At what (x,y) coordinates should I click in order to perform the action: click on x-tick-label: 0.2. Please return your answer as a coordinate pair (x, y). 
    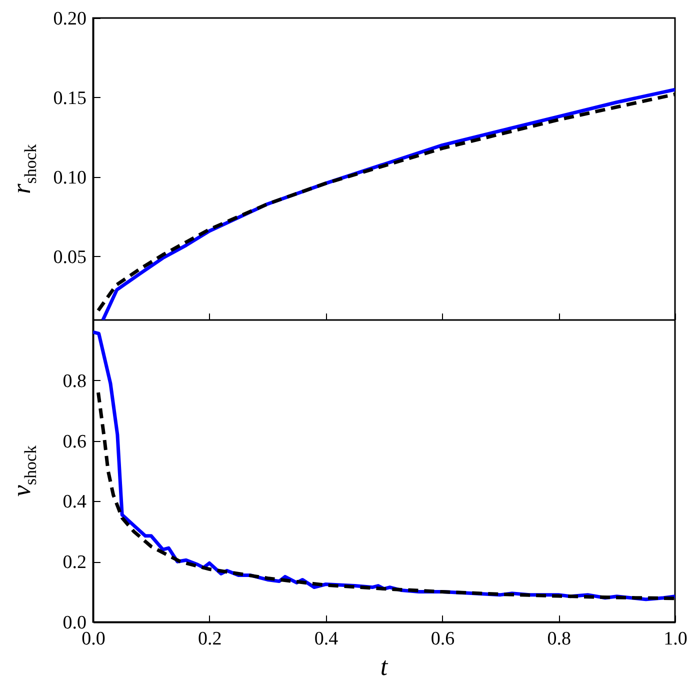
    Looking at the image, I should click on (210, 639).